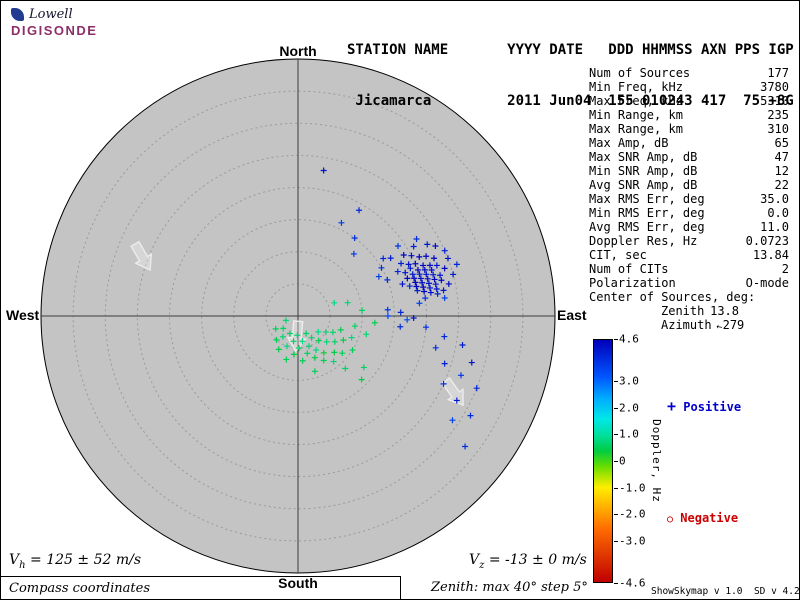 This screenshot has height=600, width=800. What do you see at coordinates (778, 73) in the screenshot?
I see `info-value: 177` at bounding box center [778, 73].